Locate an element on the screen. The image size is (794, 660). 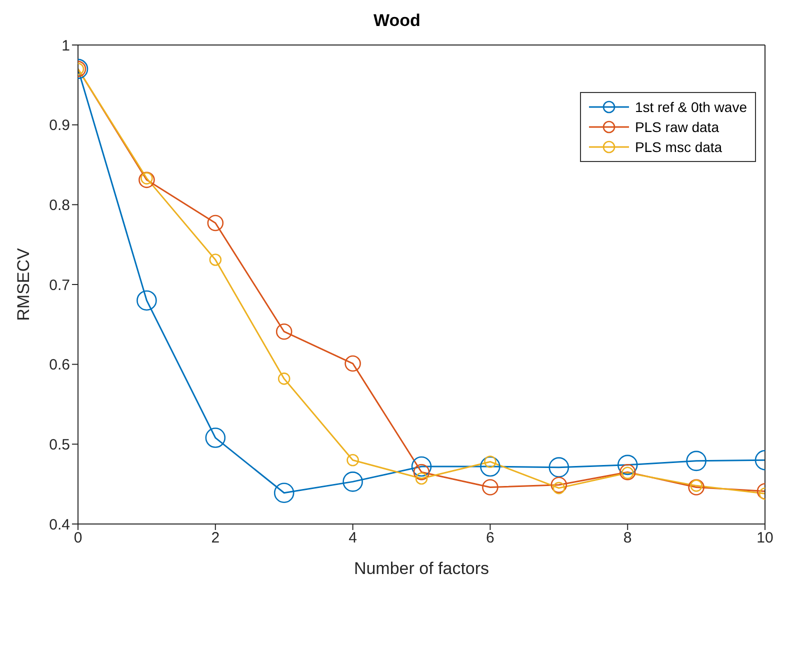
y-tick-label: 1 is located at coordinates (66, 45).